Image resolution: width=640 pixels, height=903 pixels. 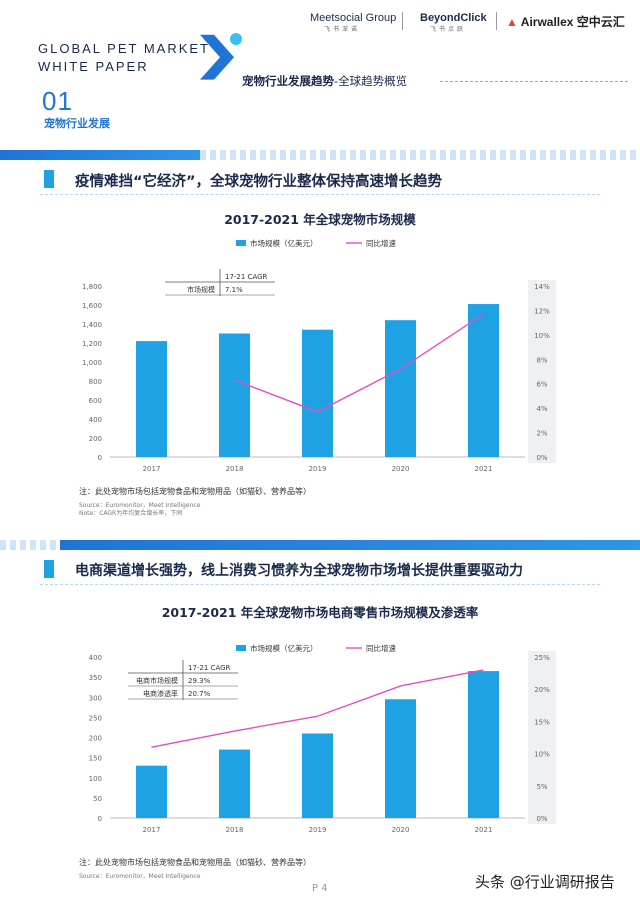 I want to click on page-number: P 4, so click(x=320, y=888).